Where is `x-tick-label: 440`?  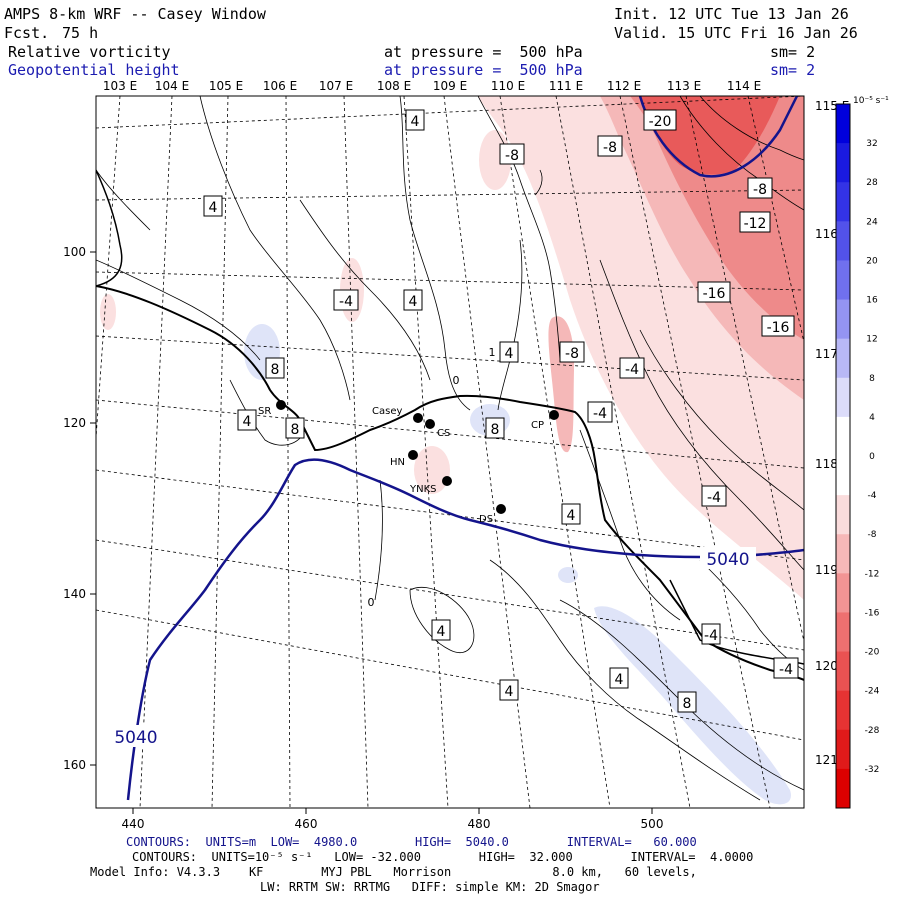
x-tick-label: 440 is located at coordinates (133, 824).